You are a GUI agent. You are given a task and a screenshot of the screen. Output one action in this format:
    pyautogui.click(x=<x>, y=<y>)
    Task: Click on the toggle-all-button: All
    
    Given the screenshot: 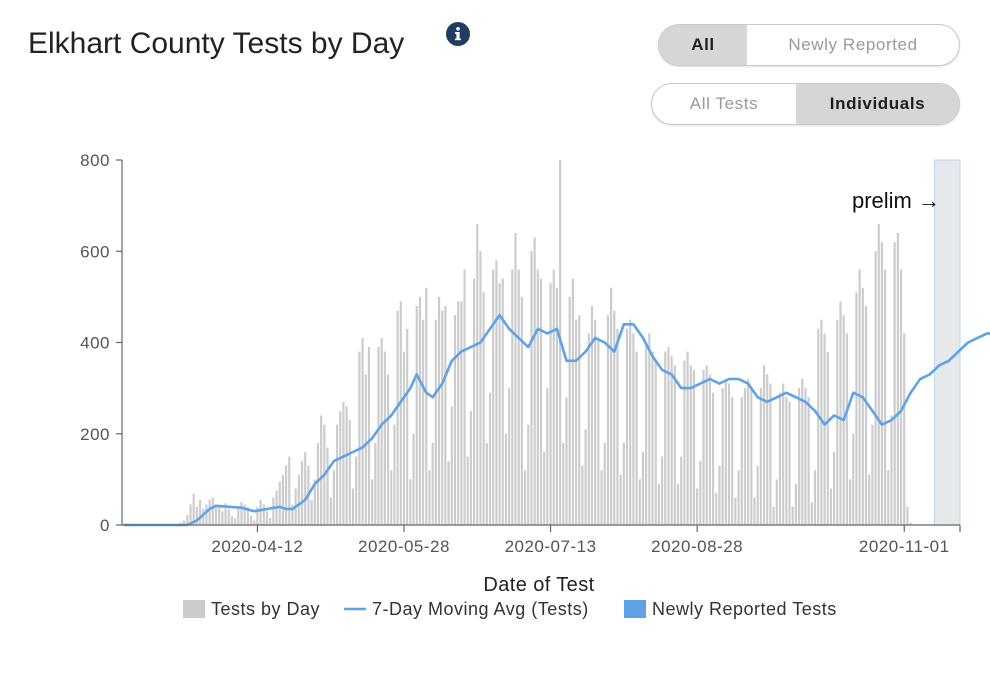 What is the action you would take?
    pyautogui.click(x=703, y=45)
    